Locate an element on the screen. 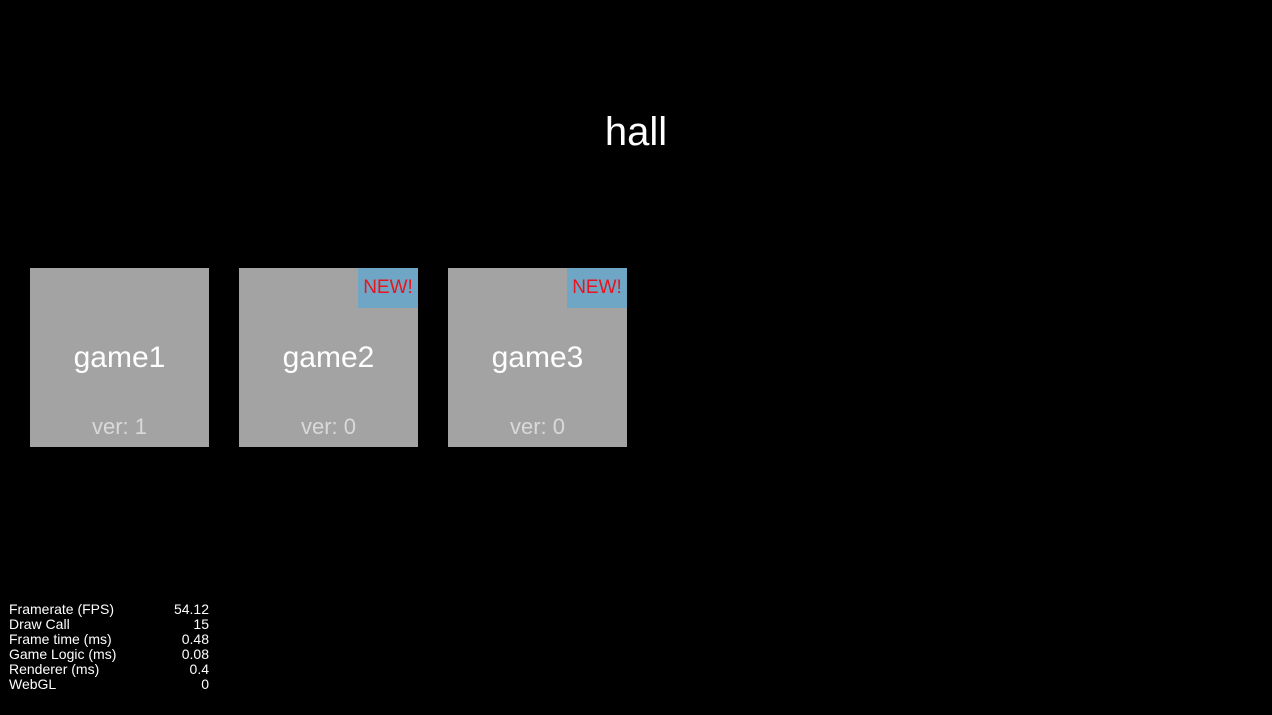 The image size is (1272, 715). game-name: game1 is located at coordinates (119, 357).